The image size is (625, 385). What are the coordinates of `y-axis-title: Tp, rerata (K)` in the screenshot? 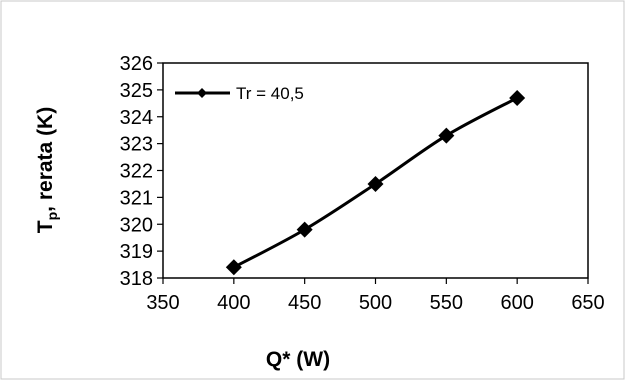 It's located at (47, 170).